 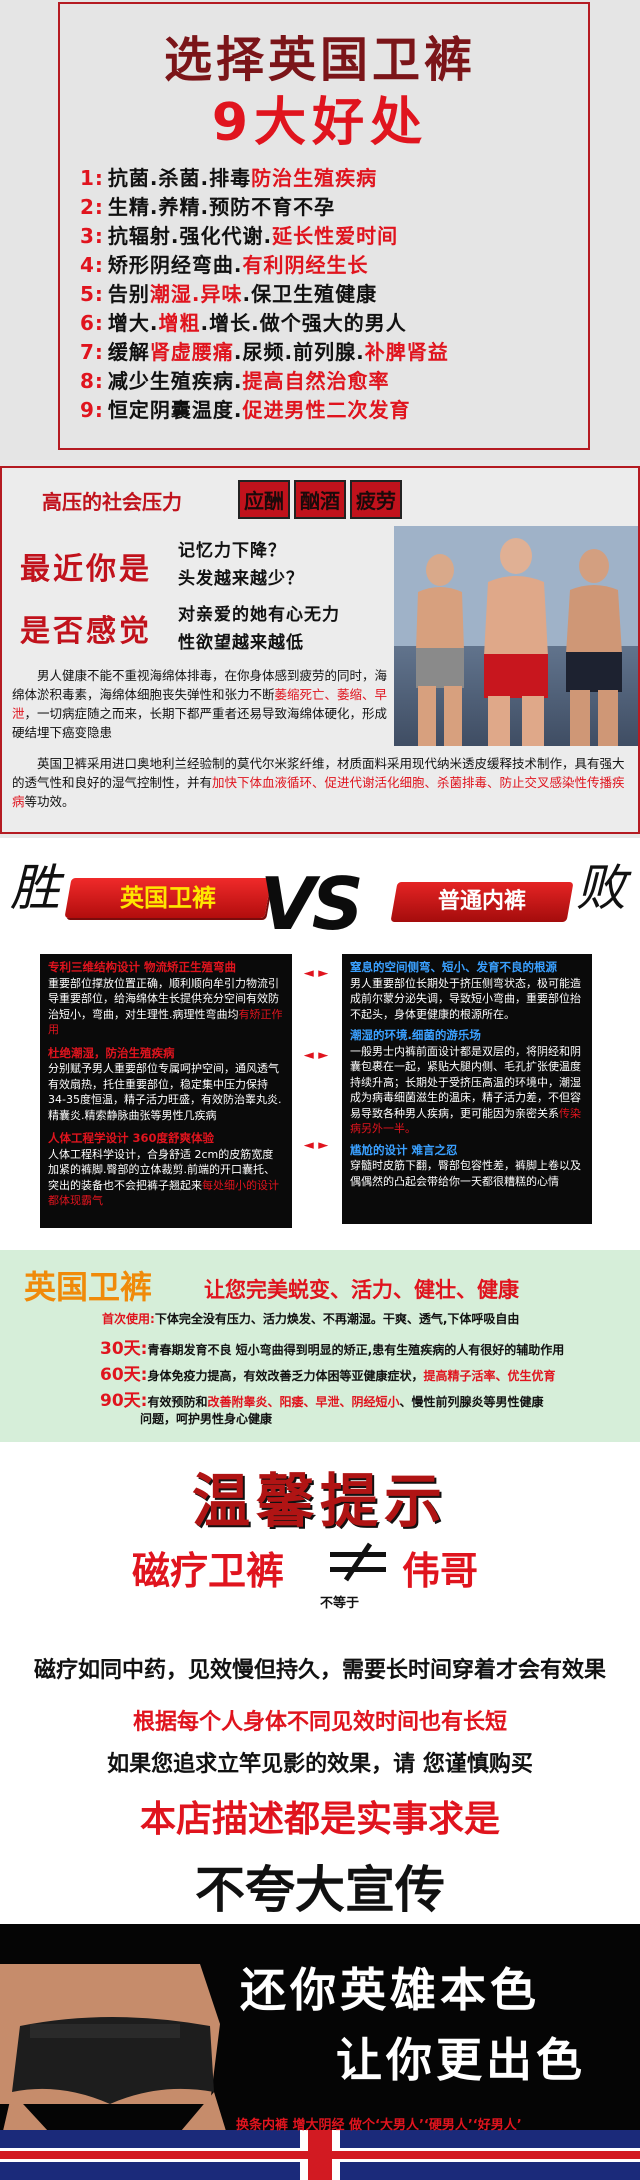 What do you see at coordinates (319, 60) in the screenshot?
I see `benefits-title: 选择英国卫裤` at bounding box center [319, 60].